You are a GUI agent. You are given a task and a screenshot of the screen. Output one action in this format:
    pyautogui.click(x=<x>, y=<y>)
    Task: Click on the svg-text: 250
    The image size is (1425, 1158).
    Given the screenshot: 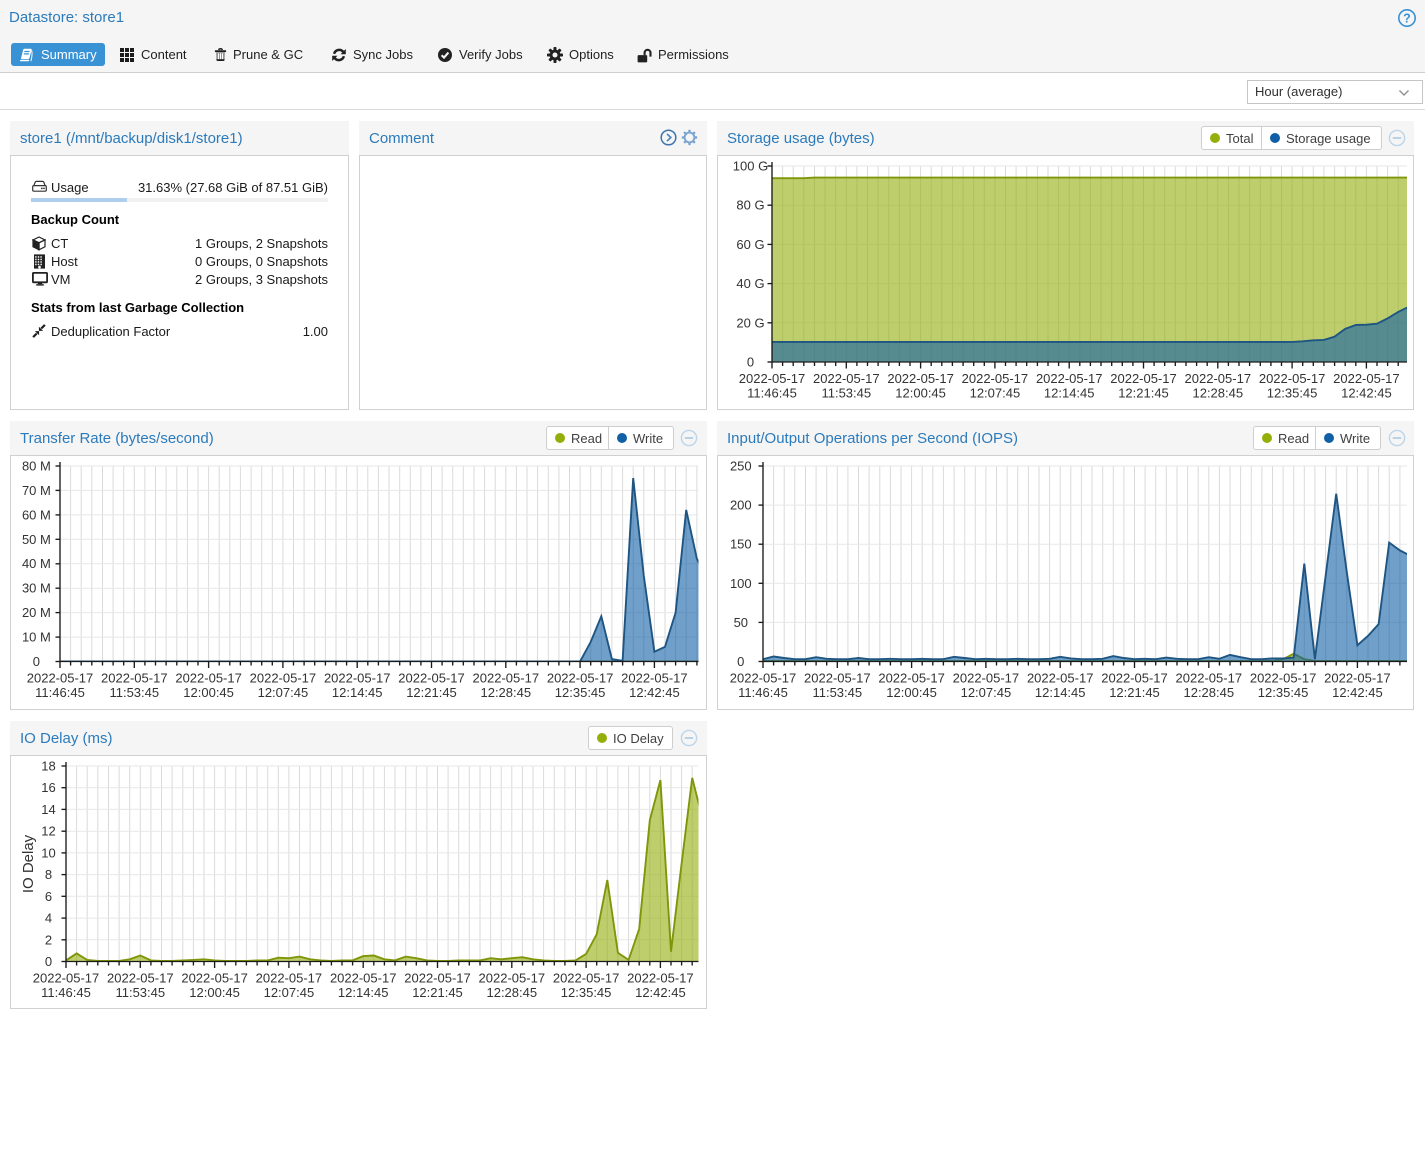 What is the action you would take?
    pyautogui.click(x=741, y=466)
    